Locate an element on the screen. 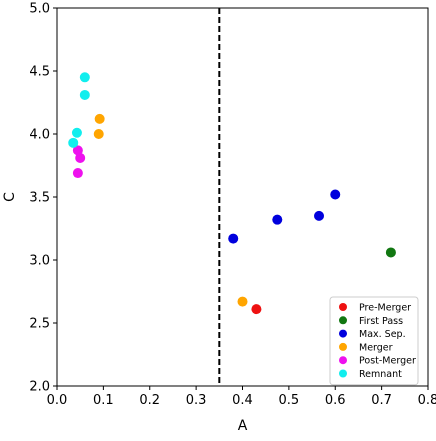 This screenshot has height=441, width=436. y-tick-label: 4.5 is located at coordinates (39, 72).